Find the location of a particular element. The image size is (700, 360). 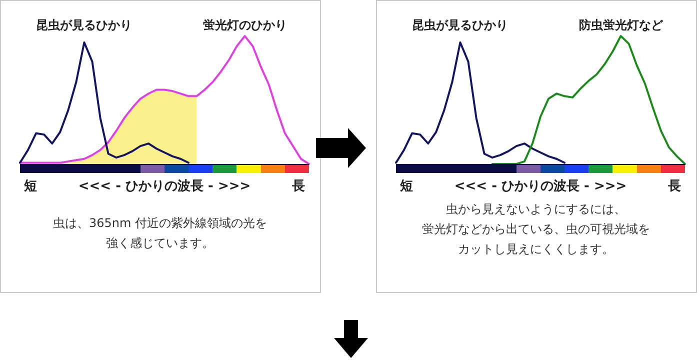

text: 虫から見えないようにするには、蛍光灯などから出ている、虫の可視光域をカットし見えにくくします。 is located at coordinates (536, 229).